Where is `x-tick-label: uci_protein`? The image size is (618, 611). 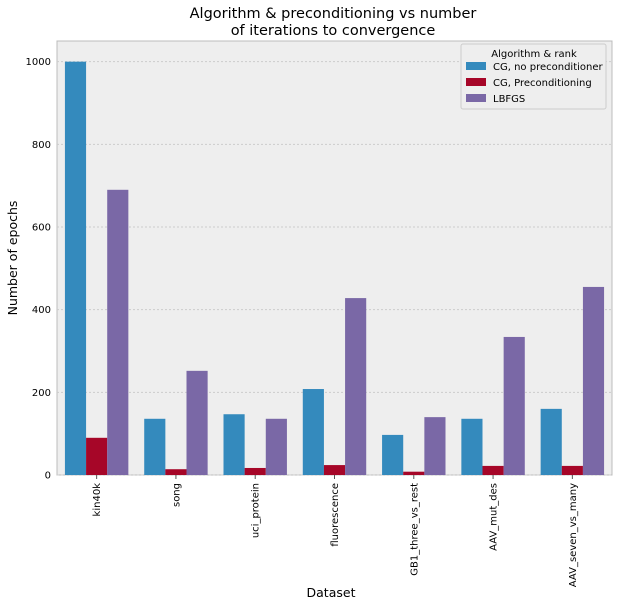
x-tick-label: uci_protein is located at coordinates (256, 510).